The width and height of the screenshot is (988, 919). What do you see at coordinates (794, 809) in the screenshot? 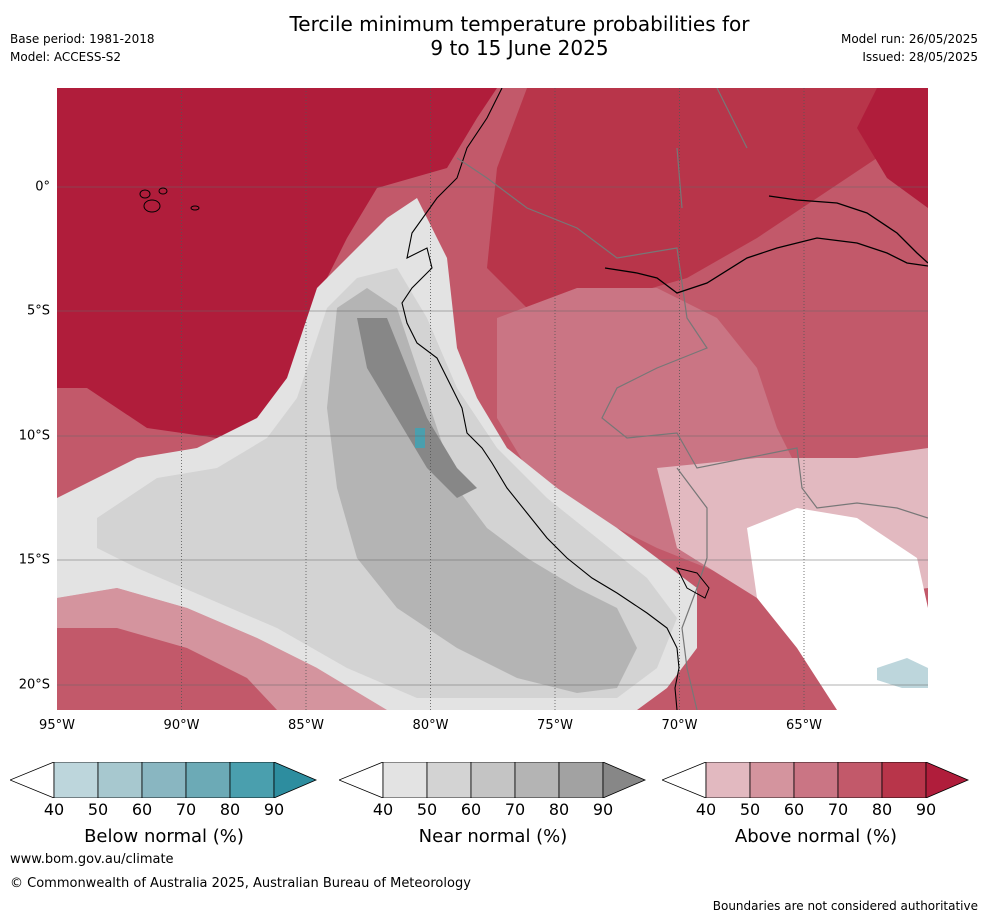
I see `cb-above-tick-60: 60` at bounding box center [794, 809].